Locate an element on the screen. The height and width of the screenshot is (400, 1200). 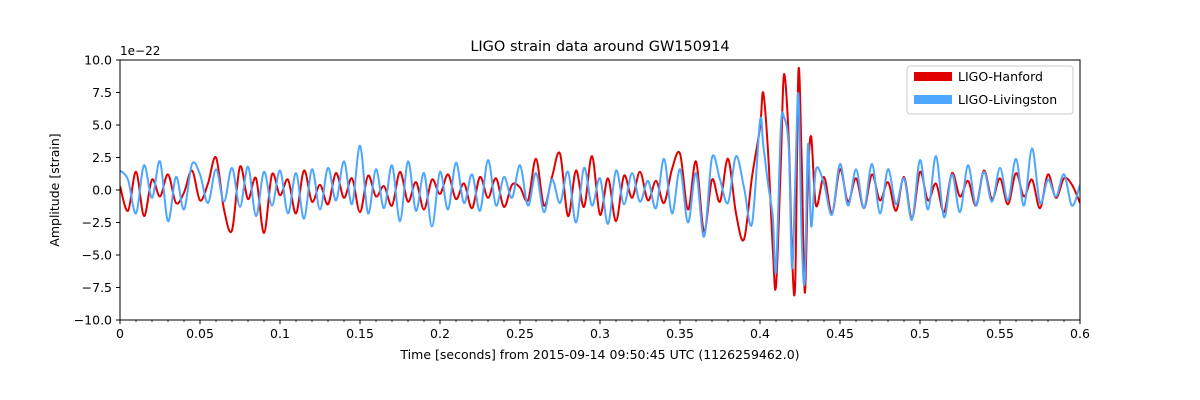
x-tick-label: 0.25 is located at coordinates (520, 333).